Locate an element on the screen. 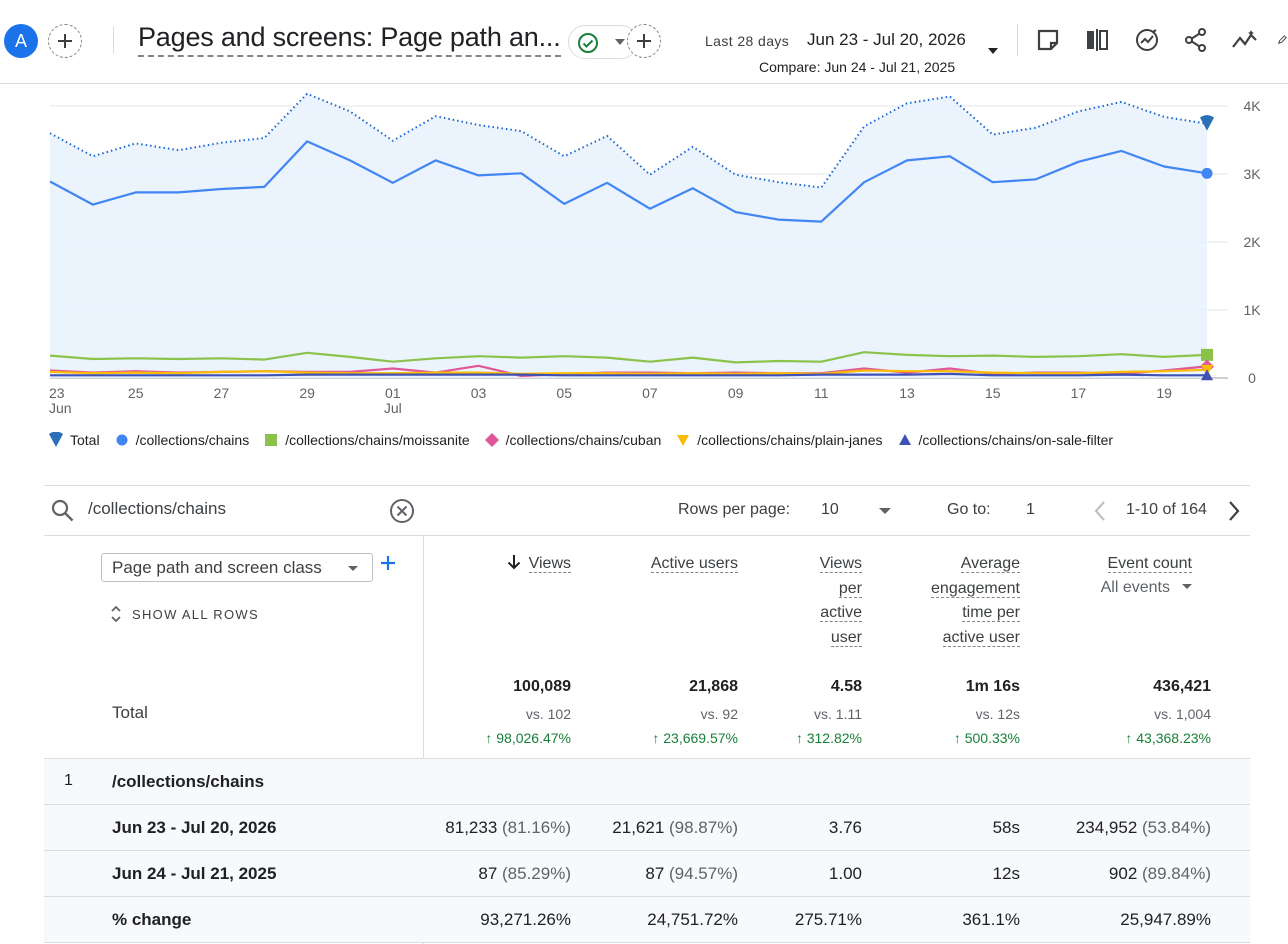 Image resolution: width=1288 pixels, height=944 pixels. show-all-rows-button: SHOW ALL ROWS is located at coordinates (184, 614).